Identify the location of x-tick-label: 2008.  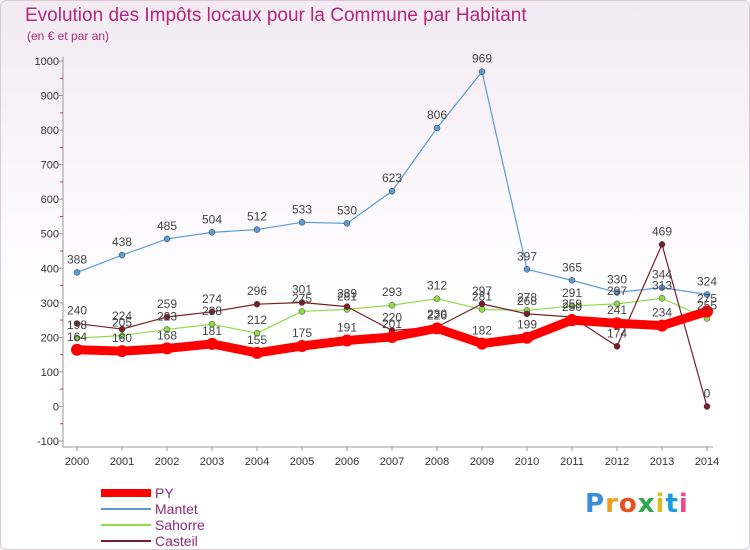
(437, 462).